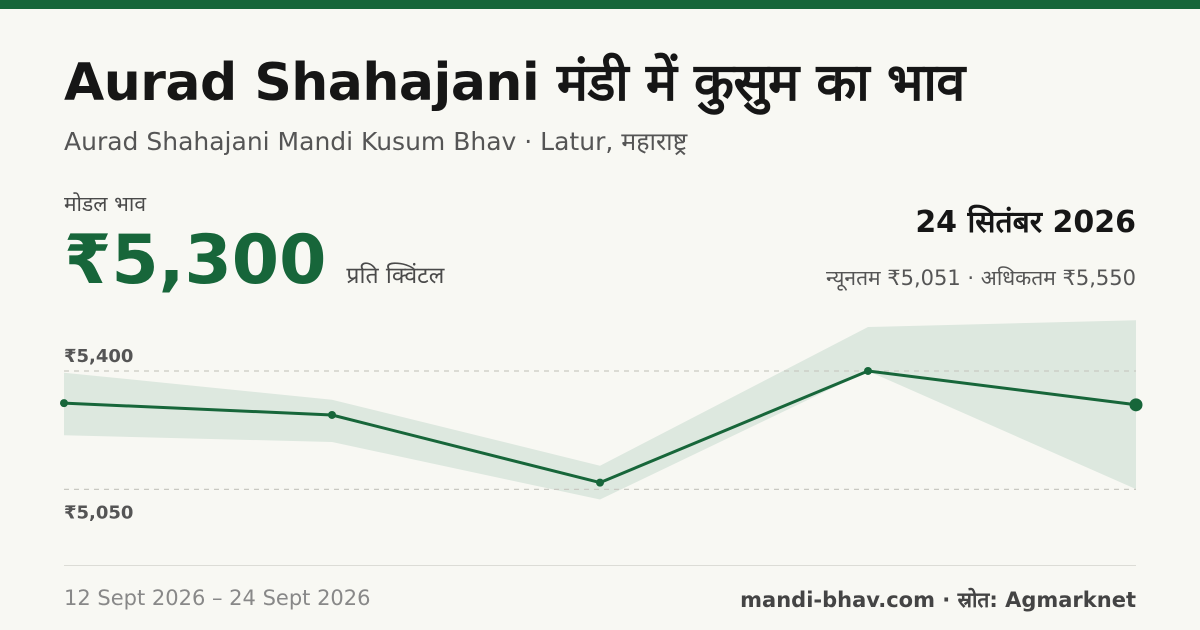  Describe the element at coordinates (600, 565) in the screenshot. I see `footer-divider` at that location.